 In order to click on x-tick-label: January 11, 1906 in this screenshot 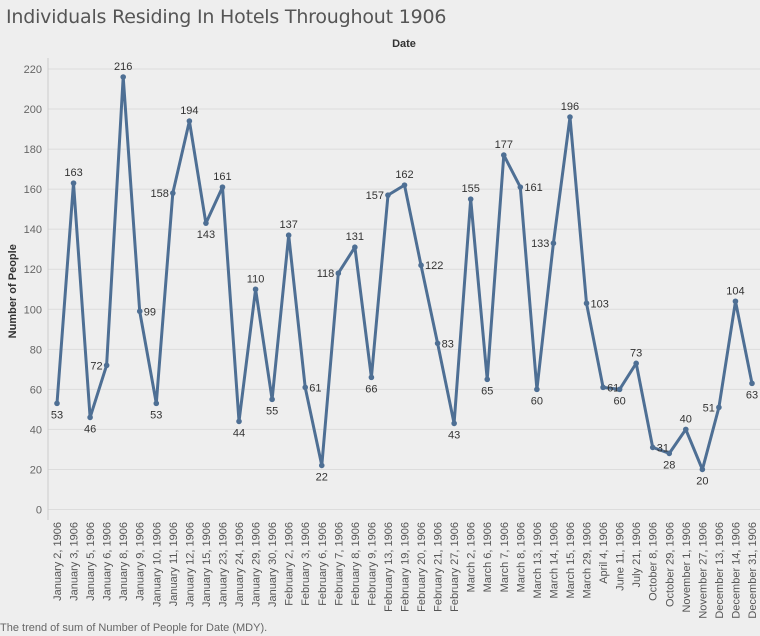, I will do `click(174, 564)`.